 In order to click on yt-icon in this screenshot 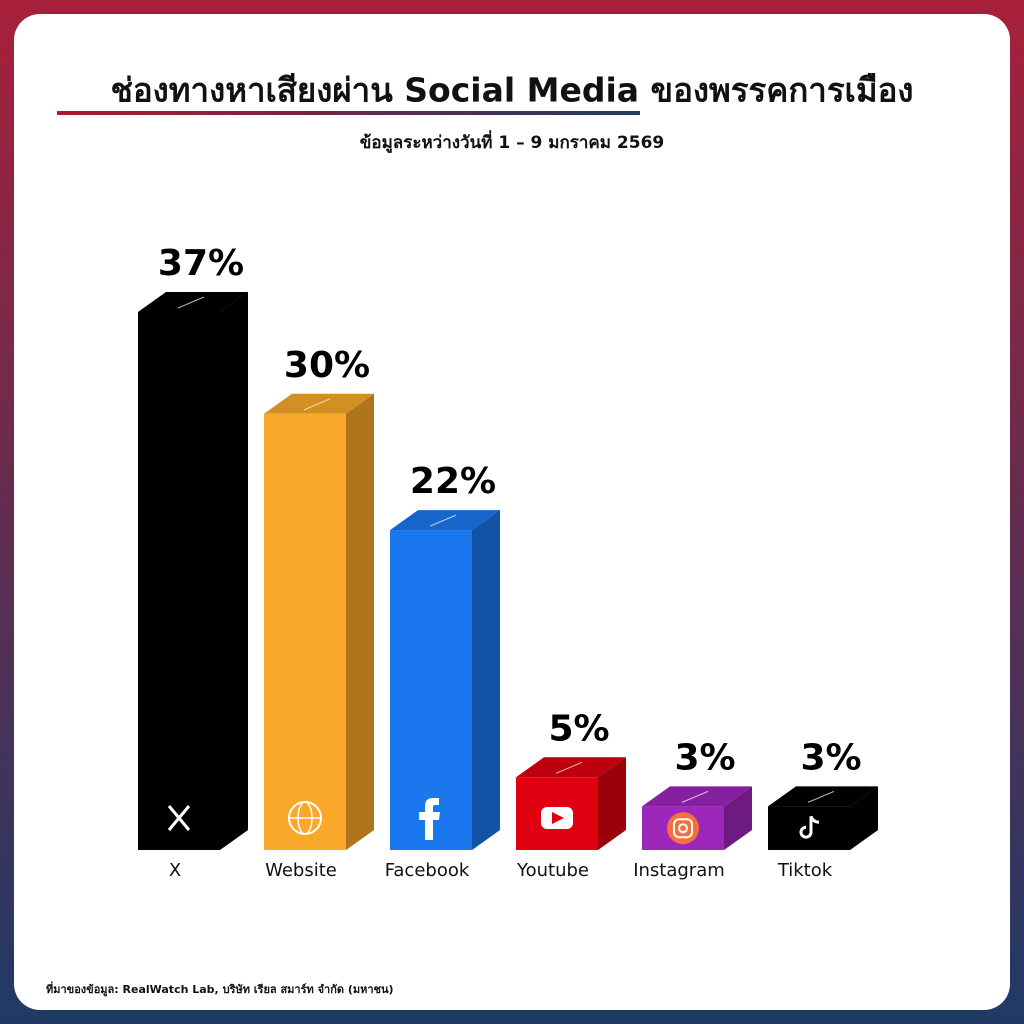, I will do `click(558, 818)`.